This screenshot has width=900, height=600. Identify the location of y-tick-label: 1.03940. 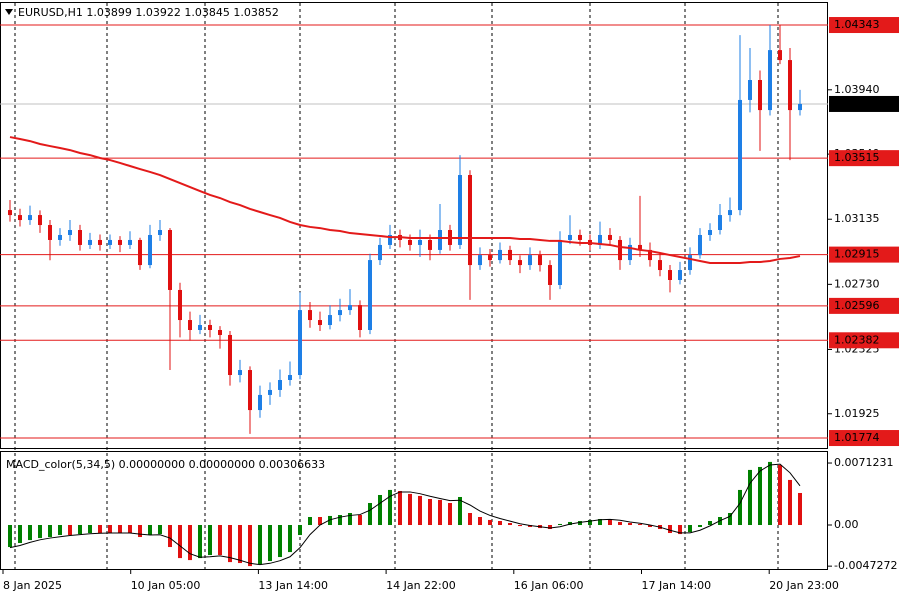
(857, 89).